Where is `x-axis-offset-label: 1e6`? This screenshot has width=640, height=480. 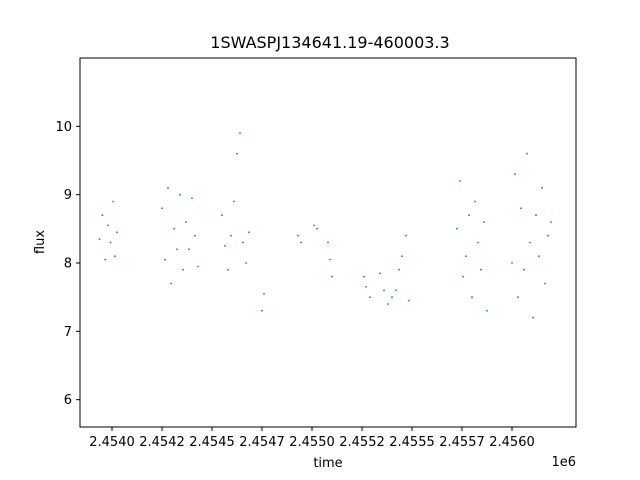
x-axis-offset-label: 1e6 is located at coordinates (563, 462).